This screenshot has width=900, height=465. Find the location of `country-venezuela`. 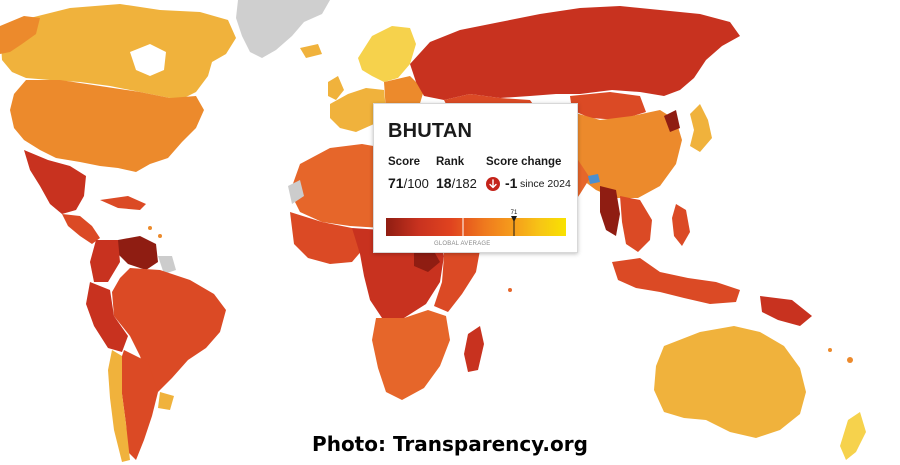

country-venezuela is located at coordinates (138, 253).